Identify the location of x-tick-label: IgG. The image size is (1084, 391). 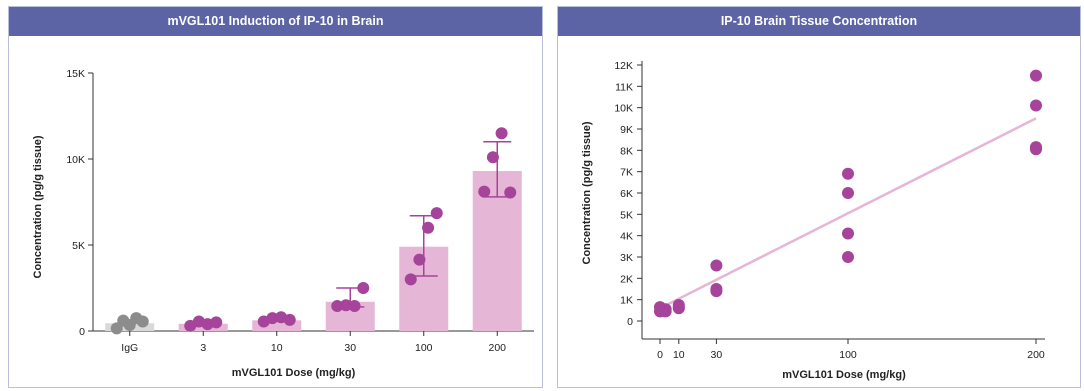
(129, 348).